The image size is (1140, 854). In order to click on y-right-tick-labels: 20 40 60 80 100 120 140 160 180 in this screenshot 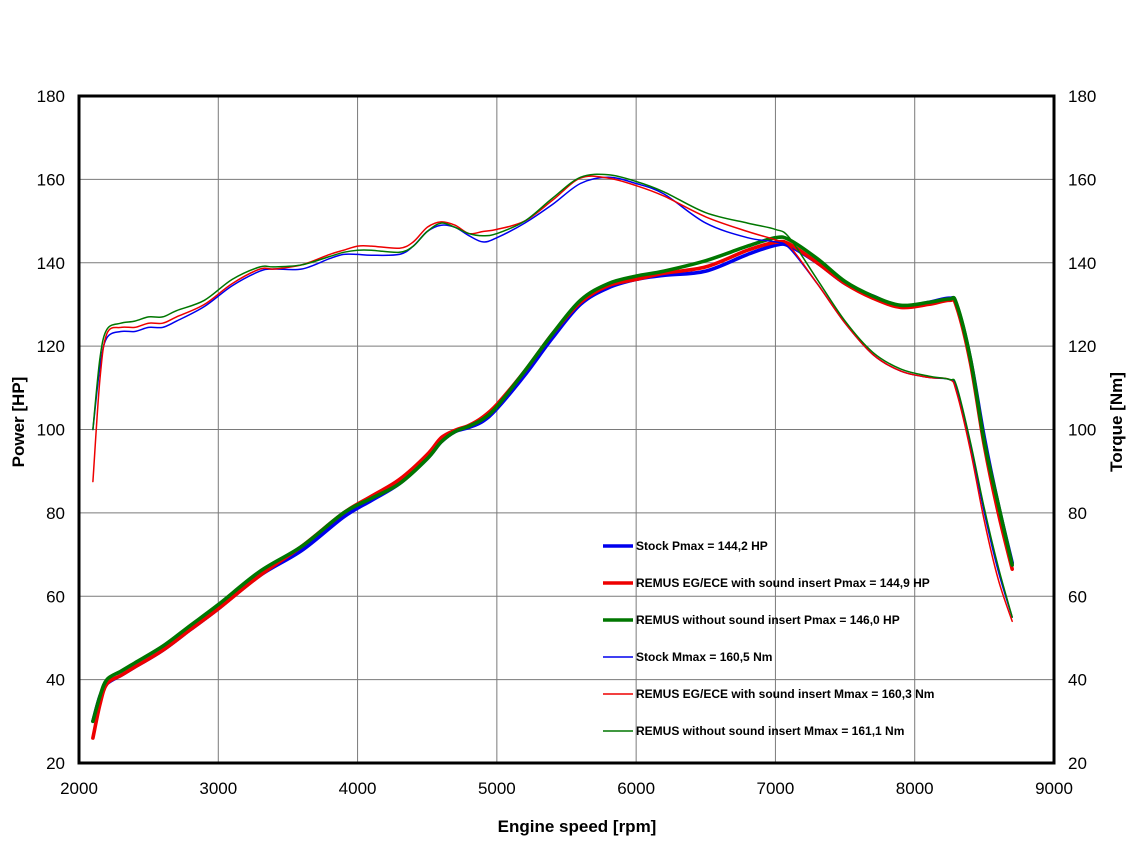, I will do `click(1082, 430)`.